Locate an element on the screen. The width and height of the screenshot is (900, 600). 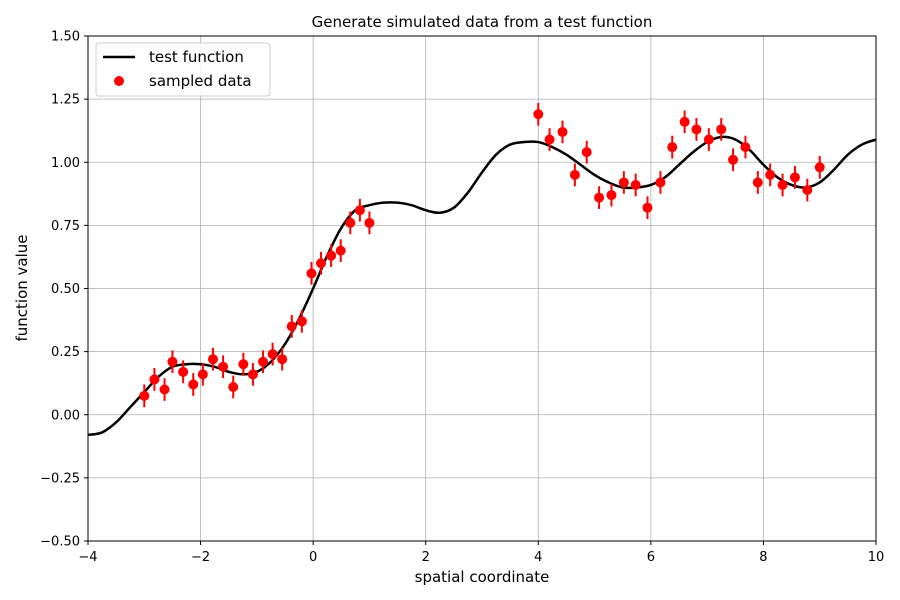
x-tick-label: 6 is located at coordinates (651, 557).